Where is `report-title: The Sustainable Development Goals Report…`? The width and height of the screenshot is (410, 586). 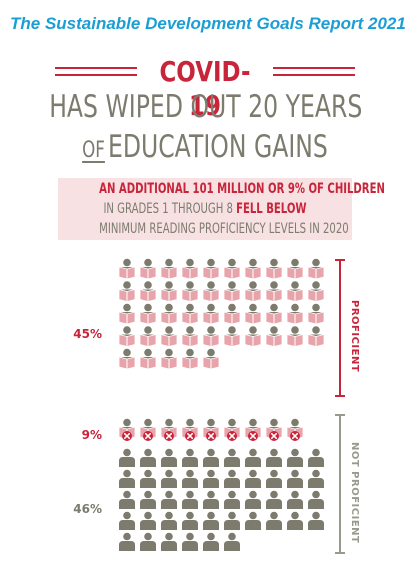 report-title: The Sustainable Development Goals Report… is located at coordinates (208, 23).